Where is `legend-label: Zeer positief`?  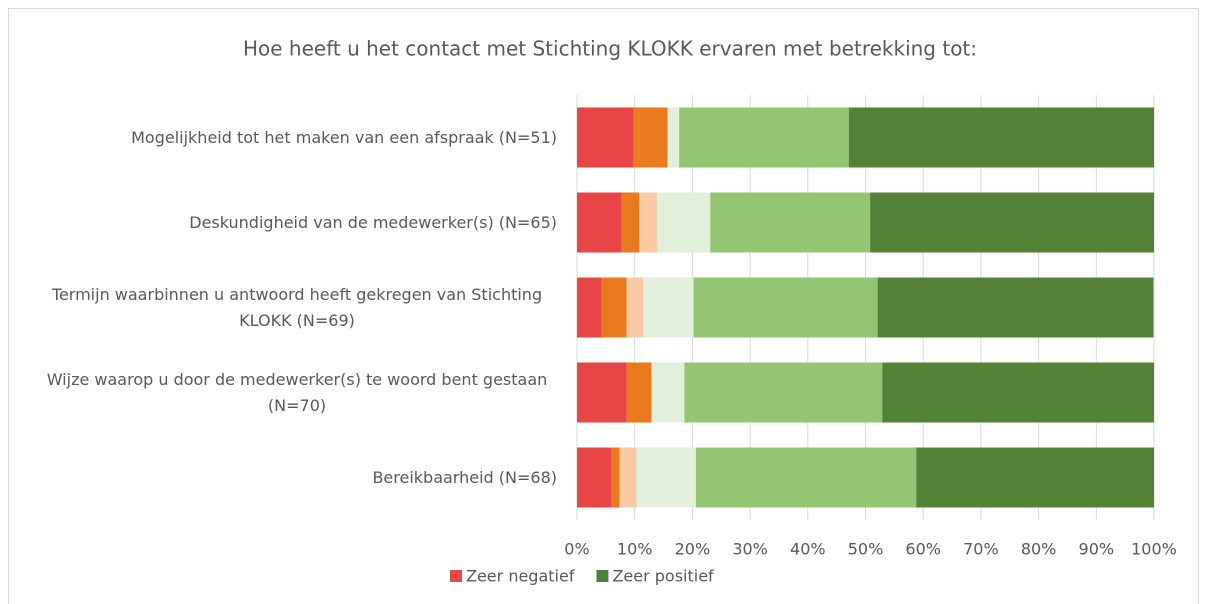
legend-label: Zeer positief is located at coordinates (663, 576).